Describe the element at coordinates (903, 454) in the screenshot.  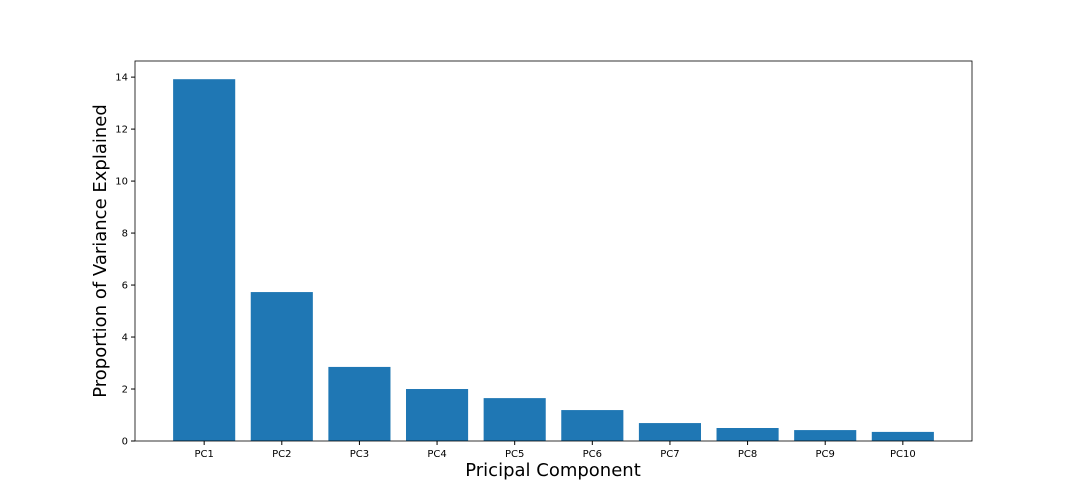
I see `x-tick-label: PC10` at that location.